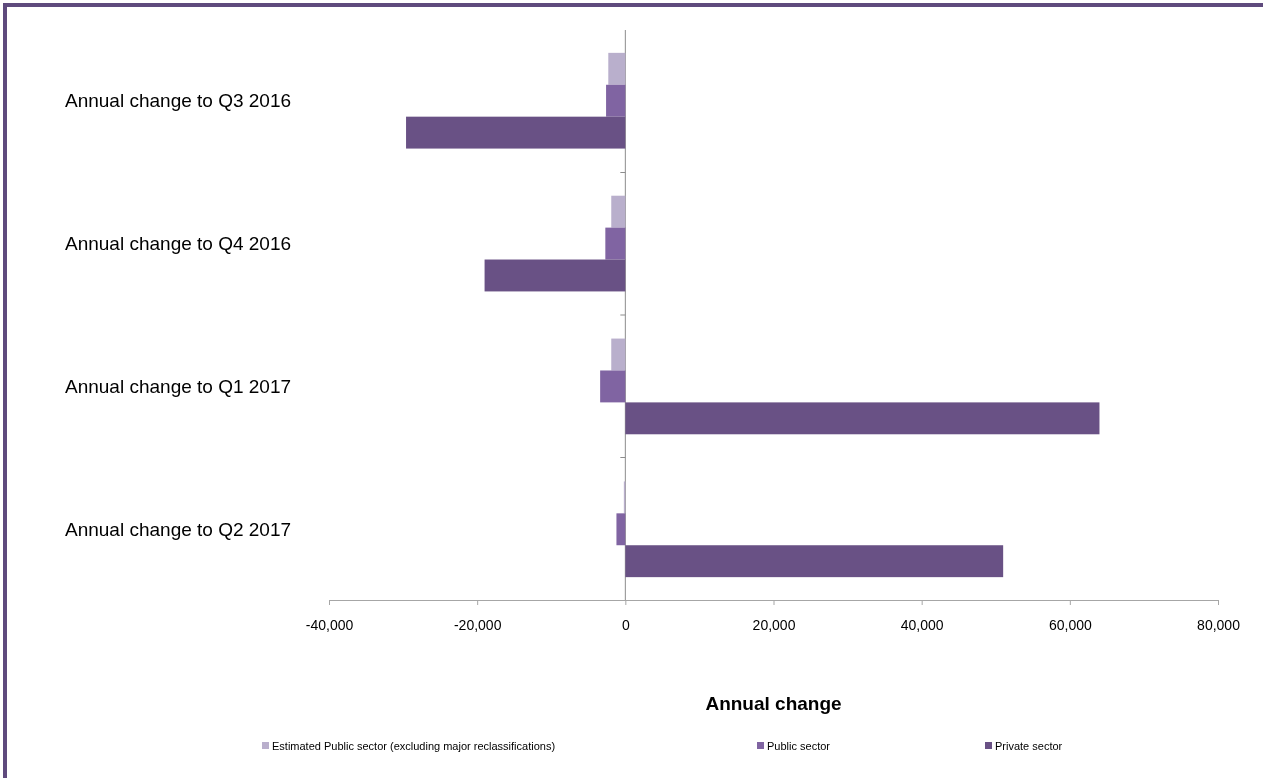 The image size is (1263, 778). What do you see at coordinates (625, 625) in the screenshot?
I see `x-tick-label: 0` at bounding box center [625, 625].